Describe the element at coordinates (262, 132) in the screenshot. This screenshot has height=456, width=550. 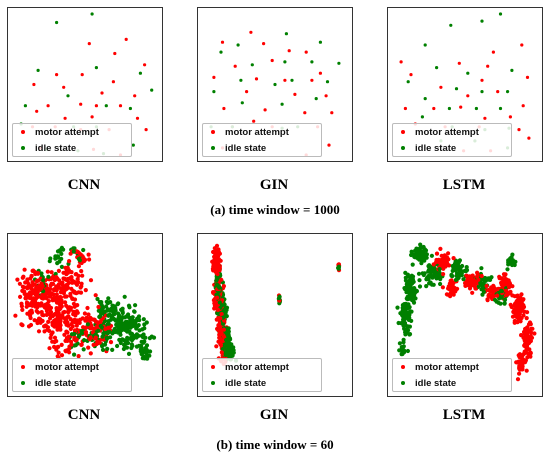
I see `legend-entry: motor attempt` at that location.